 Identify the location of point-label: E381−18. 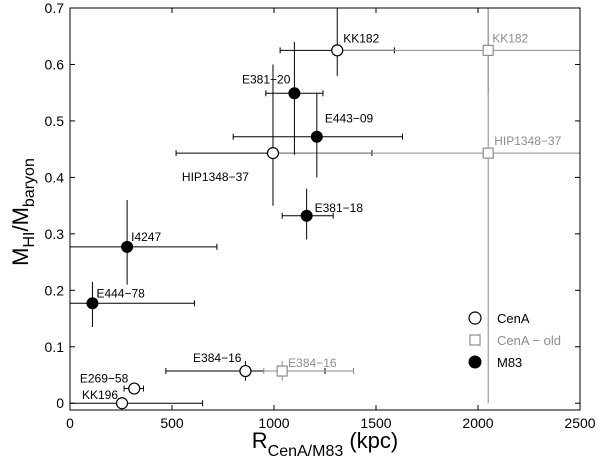
(339, 208).